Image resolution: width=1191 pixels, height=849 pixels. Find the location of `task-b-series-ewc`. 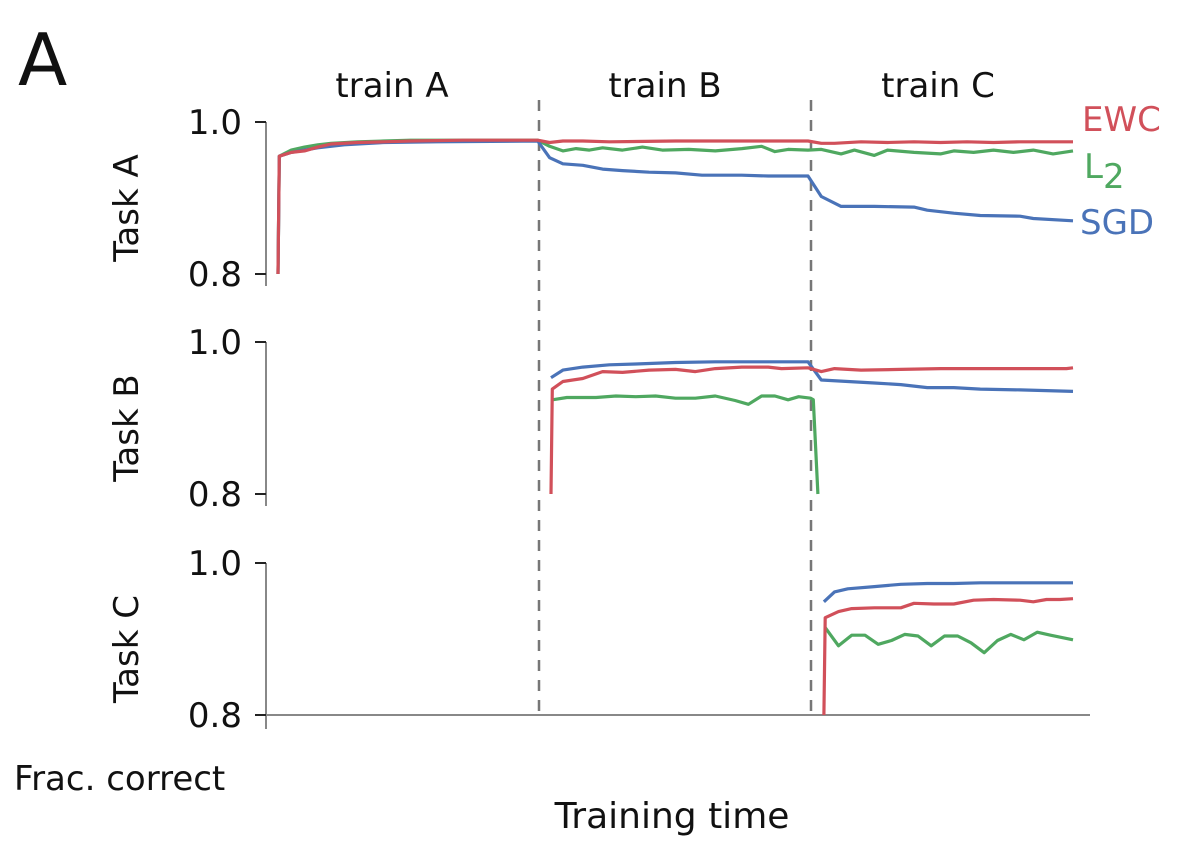

task-b-series-ewc is located at coordinates (811, 430).